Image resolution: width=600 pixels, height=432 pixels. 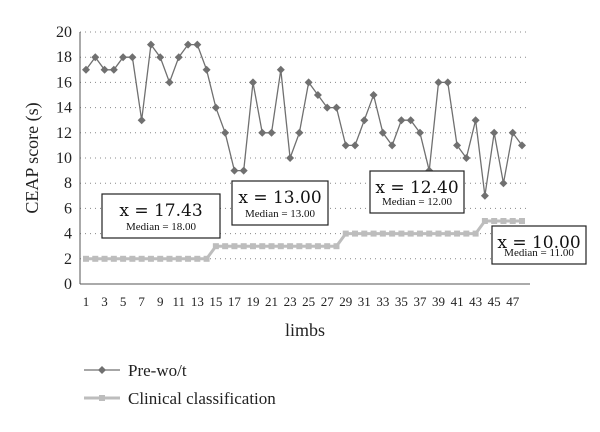 I want to click on x-tick-label: 15, so click(x=215, y=301).